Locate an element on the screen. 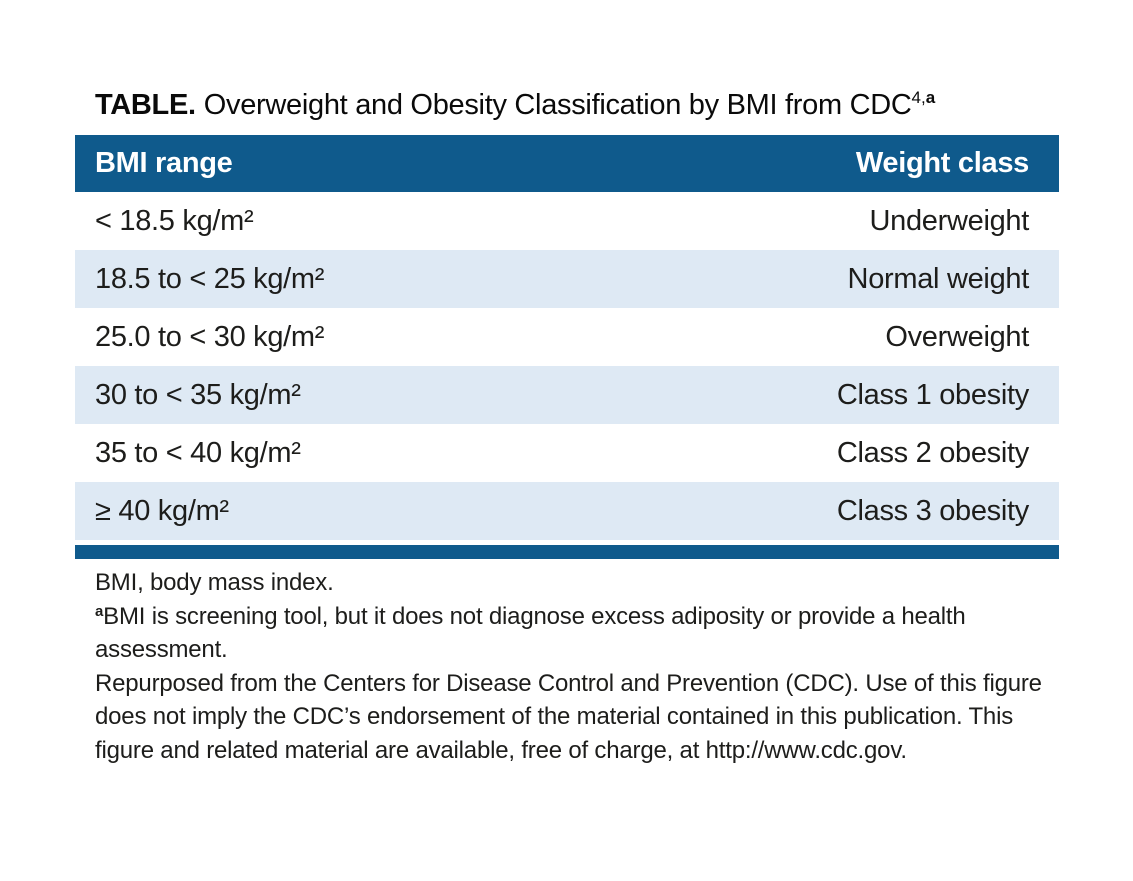 This screenshot has height=881, width=1133. table-row-class-3-obesity: ≥ 40 kg/m² Class 3 obesity is located at coordinates (567, 511).